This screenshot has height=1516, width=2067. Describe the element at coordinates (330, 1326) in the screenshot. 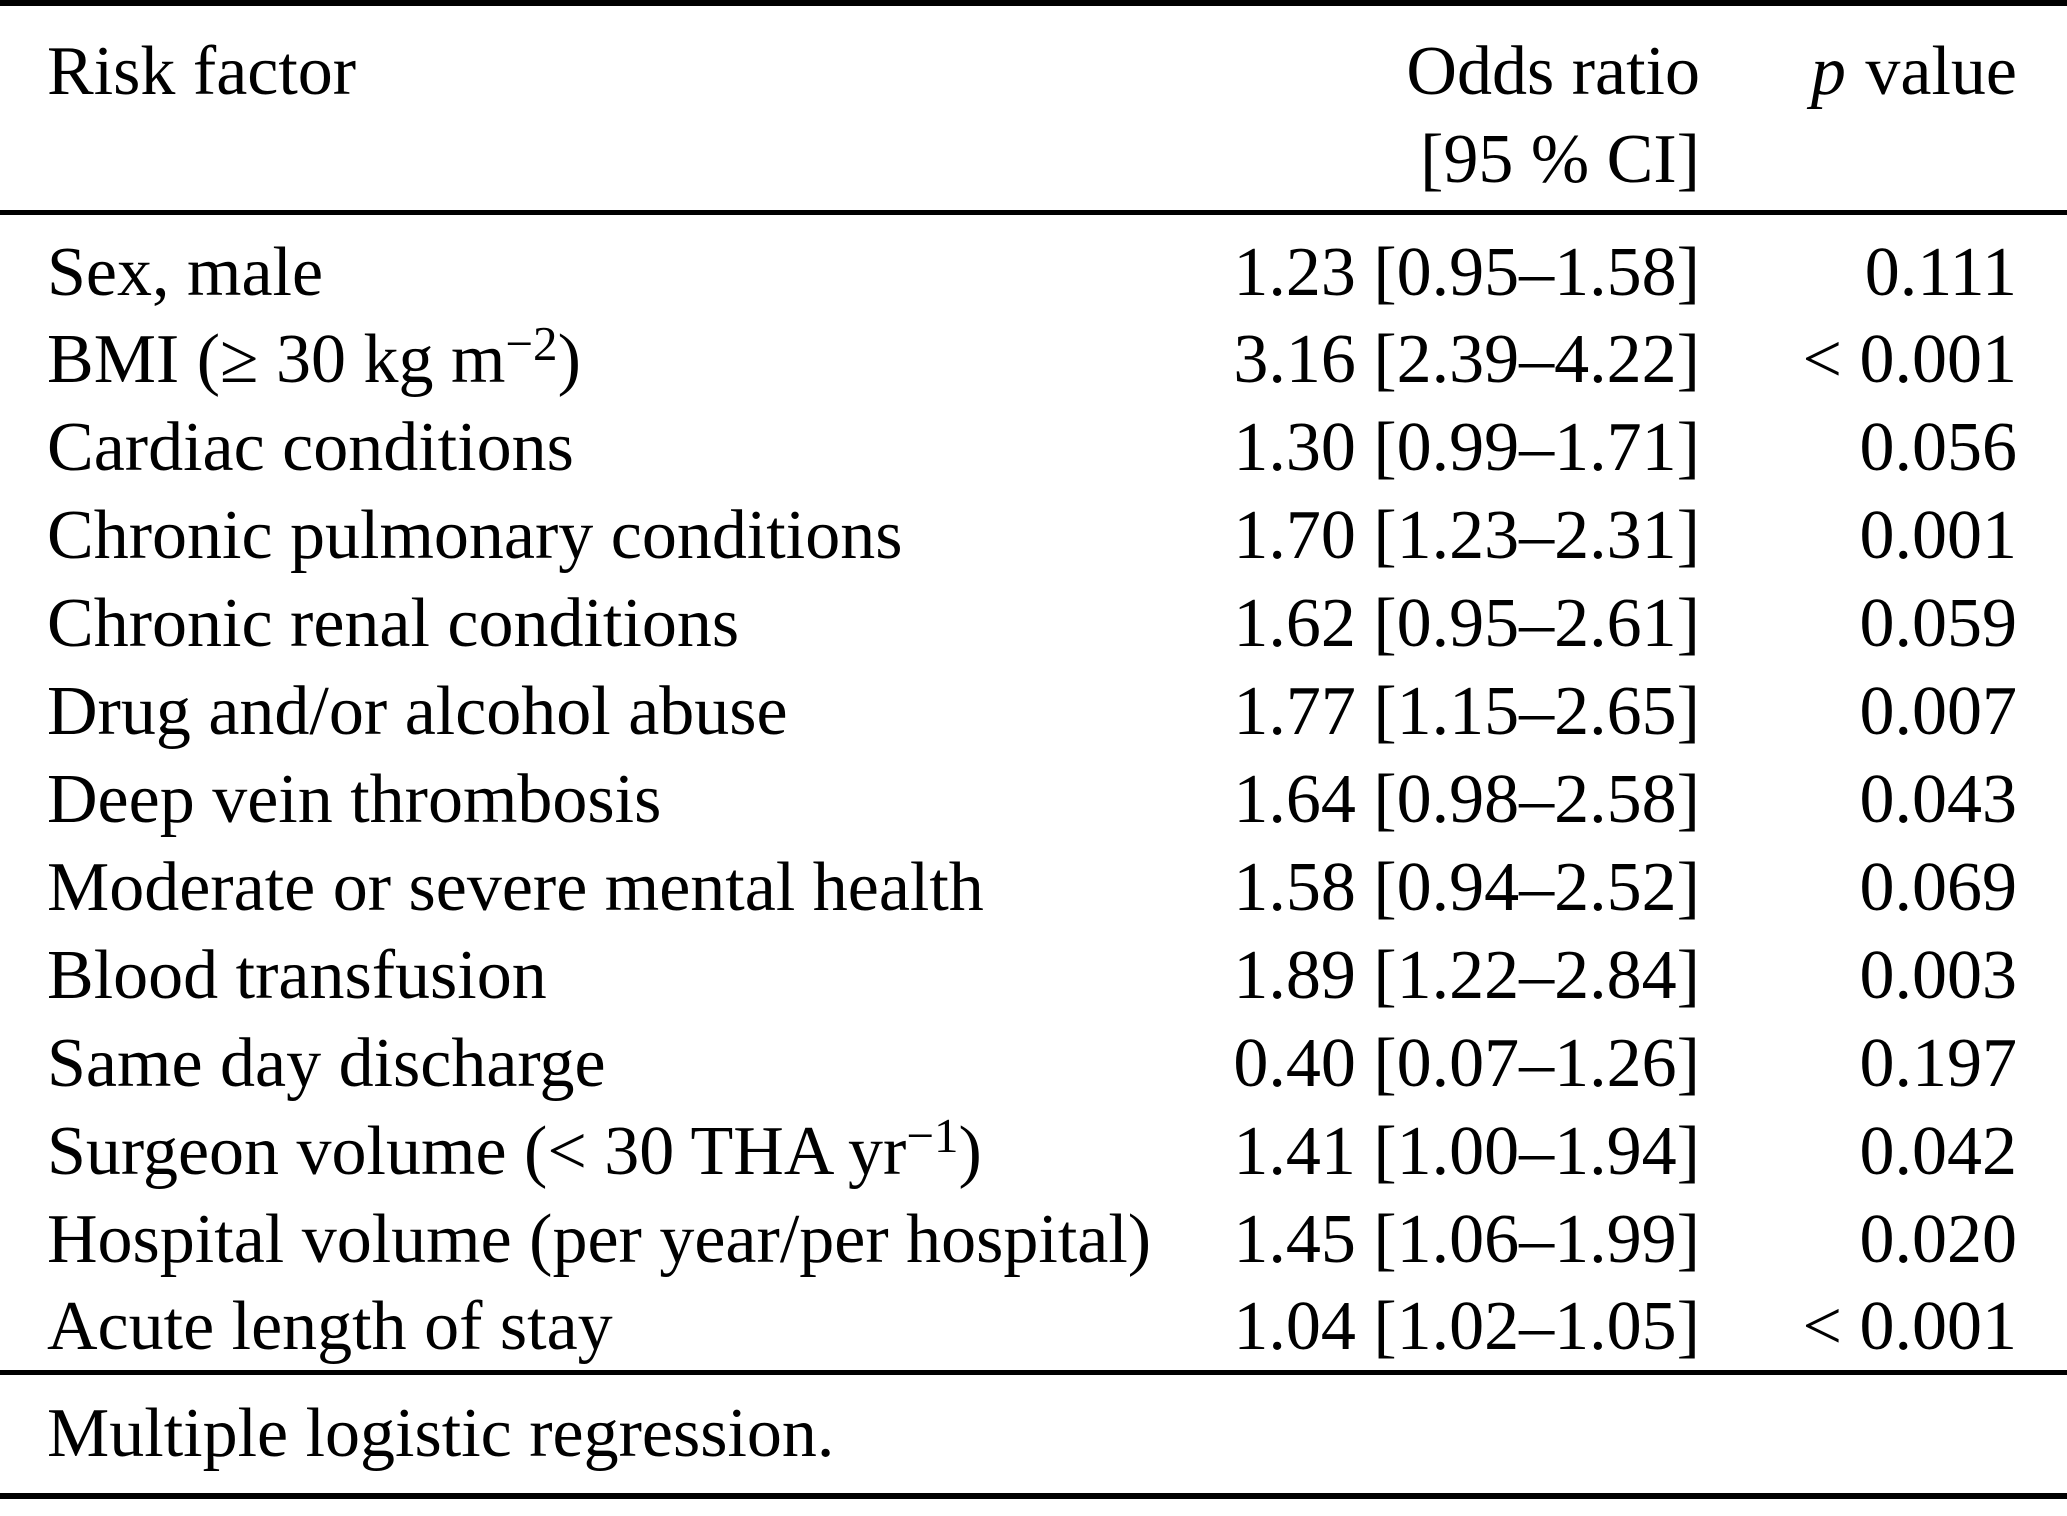

I see `risk-factor-text: Acute length of stay` at that location.